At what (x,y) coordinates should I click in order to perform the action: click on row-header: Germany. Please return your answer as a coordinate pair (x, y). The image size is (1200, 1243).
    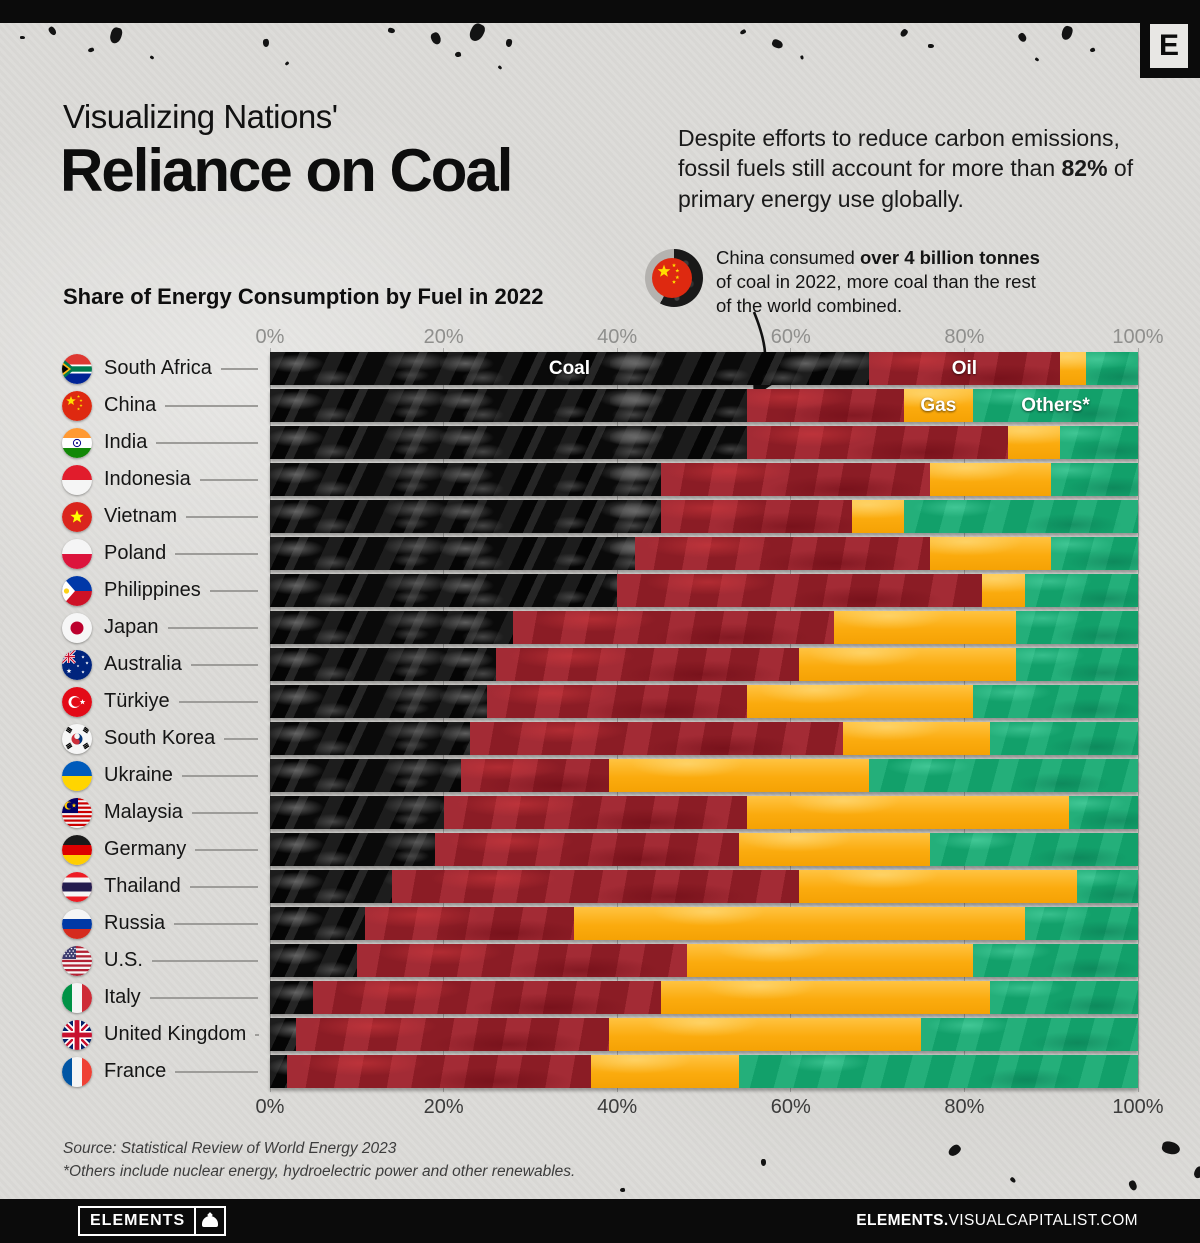
    Looking at the image, I should click on (162, 849).